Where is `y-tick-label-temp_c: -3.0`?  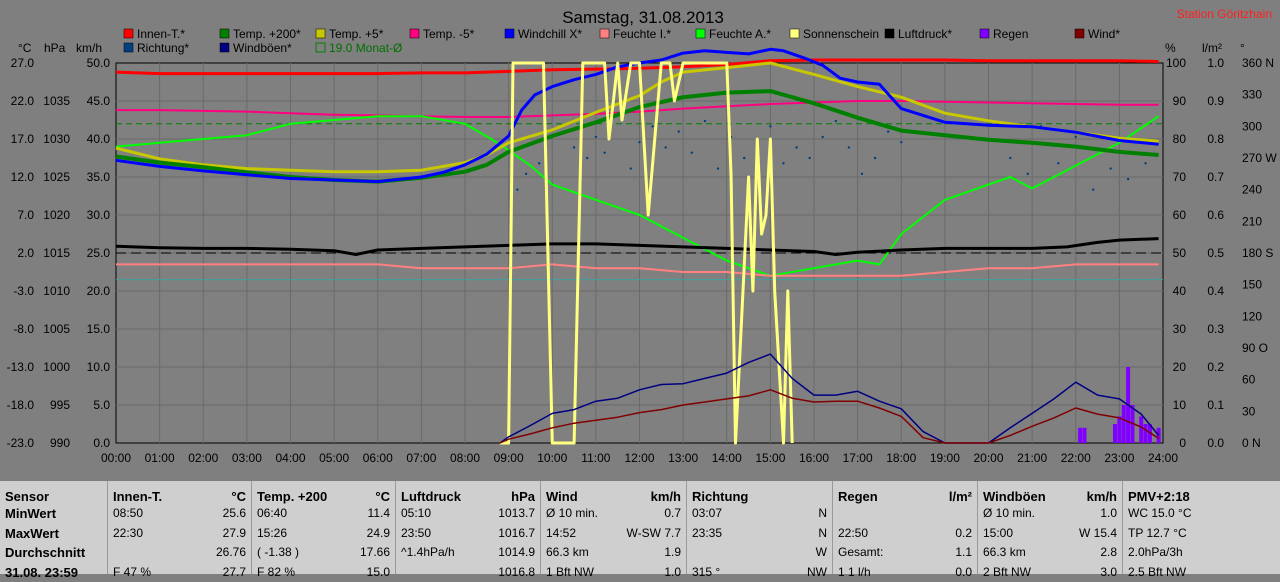
y-tick-label-temp_c: -3.0 is located at coordinates (23, 291).